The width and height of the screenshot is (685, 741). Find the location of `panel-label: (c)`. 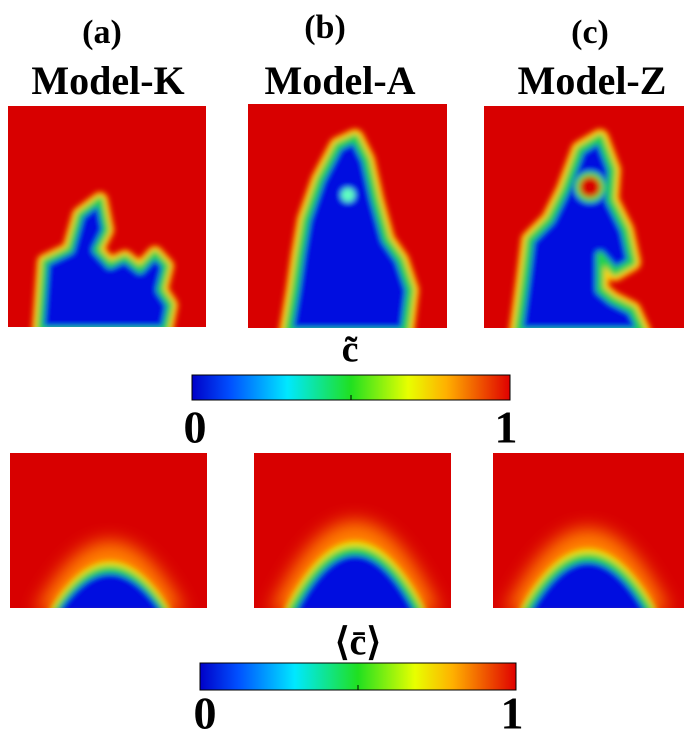

panel-label: (c) is located at coordinates (590, 32).